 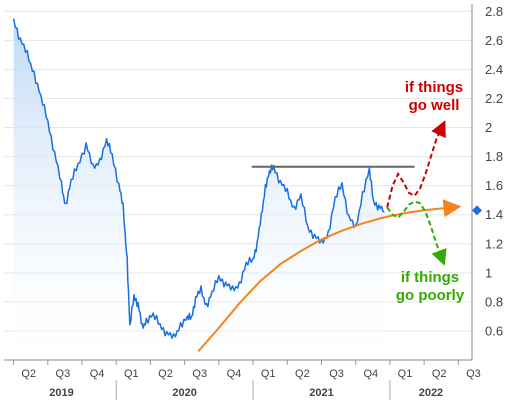 What do you see at coordinates (434, 87) in the screenshot?
I see `annotation-up: if things` at bounding box center [434, 87].